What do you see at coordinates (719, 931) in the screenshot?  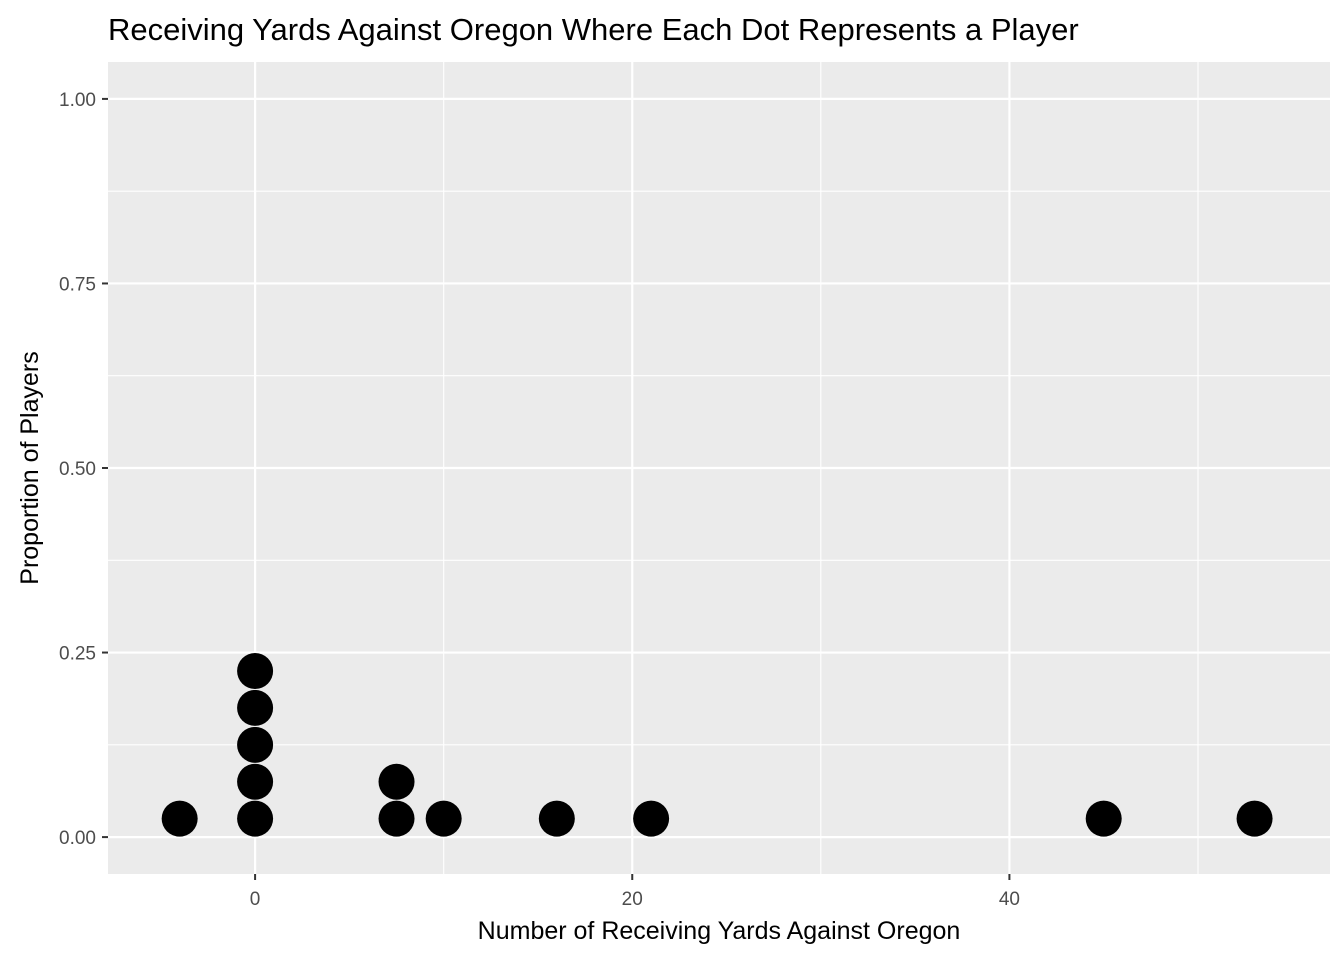 I see `x-axis-title: Number of Receiving Yards Against Oregon` at bounding box center [719, 931].